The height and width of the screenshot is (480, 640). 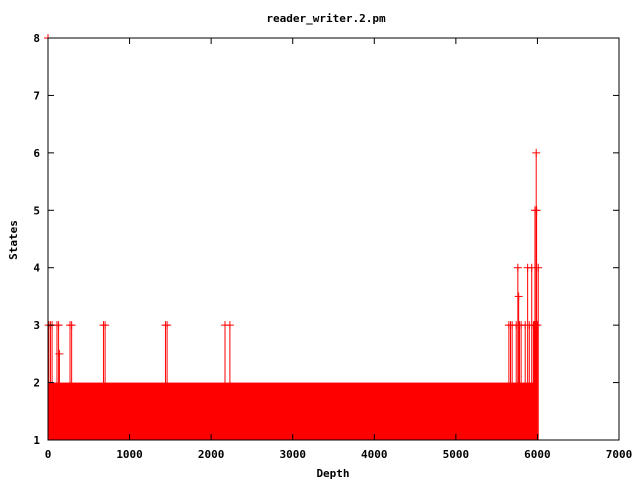 I want to click on x-axis-label: Depth, so click(x=332, y=473).